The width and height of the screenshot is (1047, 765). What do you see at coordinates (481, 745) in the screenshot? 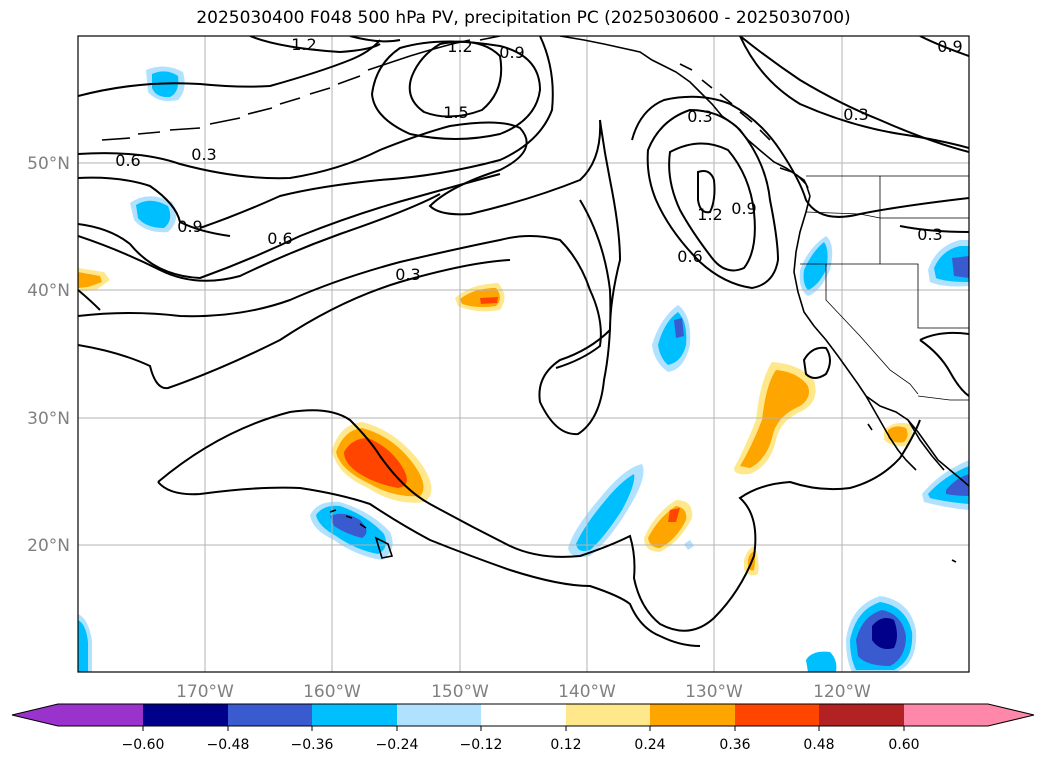
I see `colorbar-tick-label: −0.12` at bounding box center [481, 745].